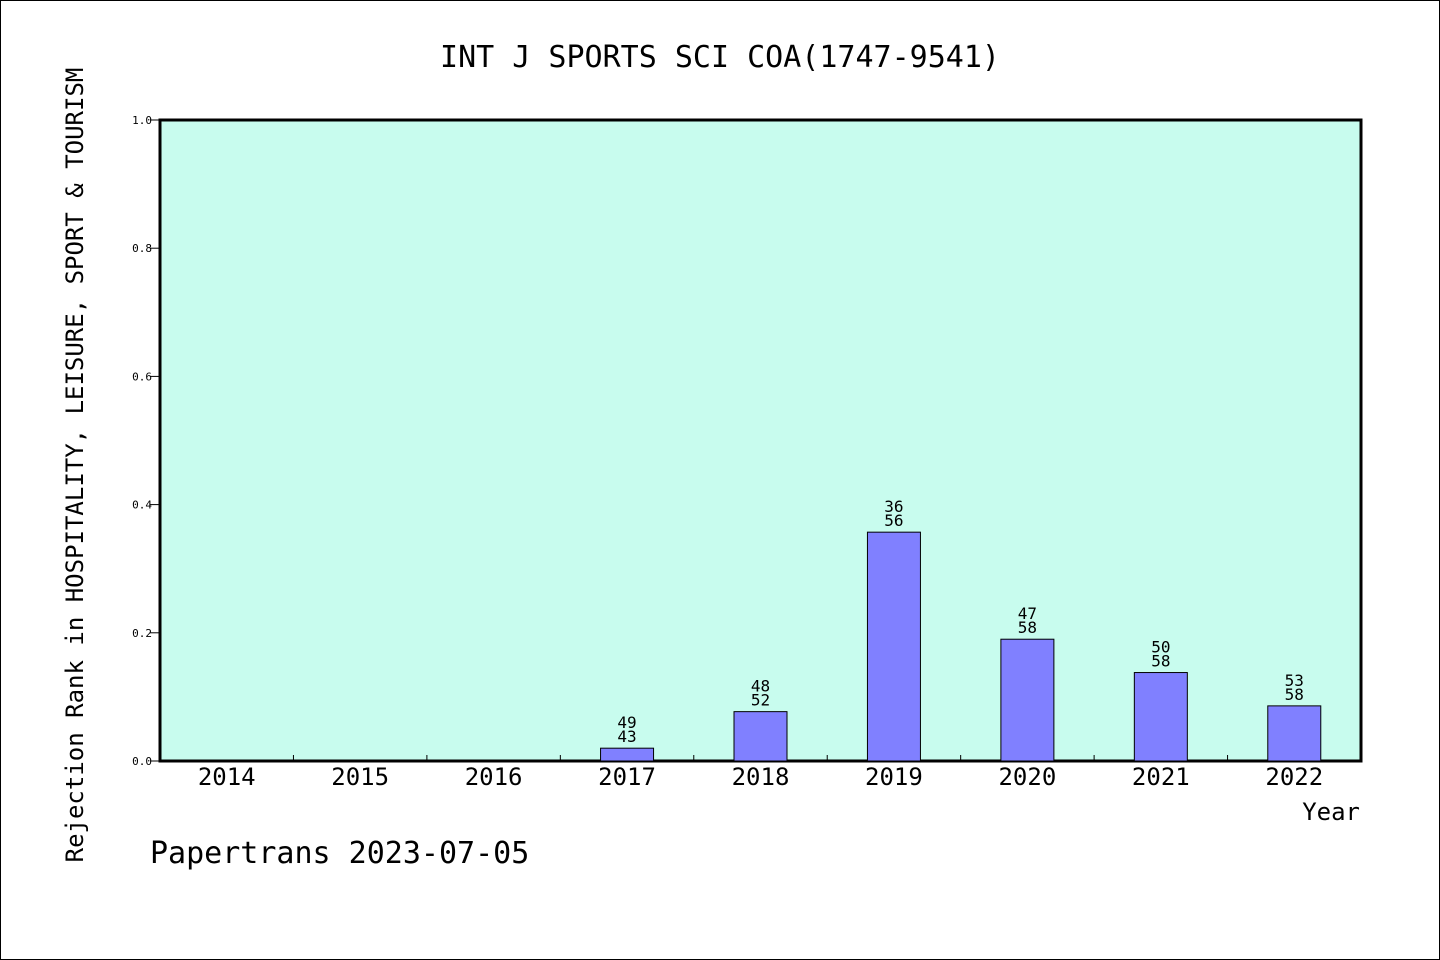 The height and width of the screenshot is (960, 1440). What do you see at coordinates (142, 633) in the screenshot?
I see `y-tick-label: 0.2` at bounding box center [142, 633].